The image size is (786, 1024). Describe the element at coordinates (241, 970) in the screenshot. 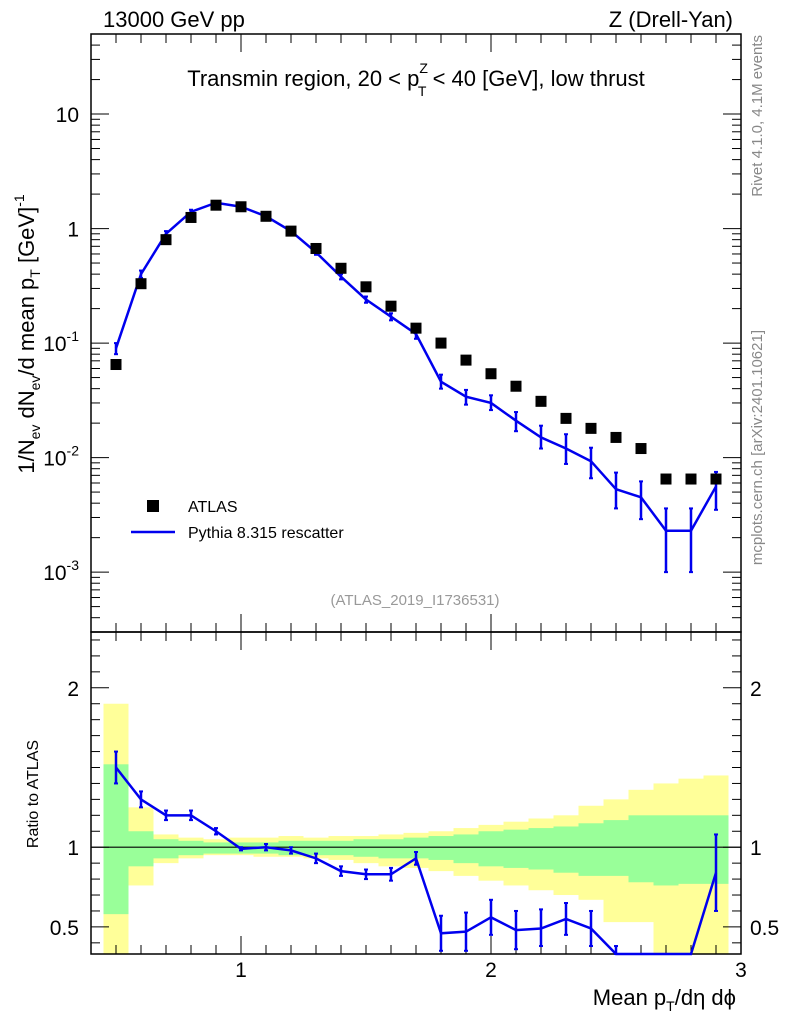

I see `x-tick-label: 1` at that location.